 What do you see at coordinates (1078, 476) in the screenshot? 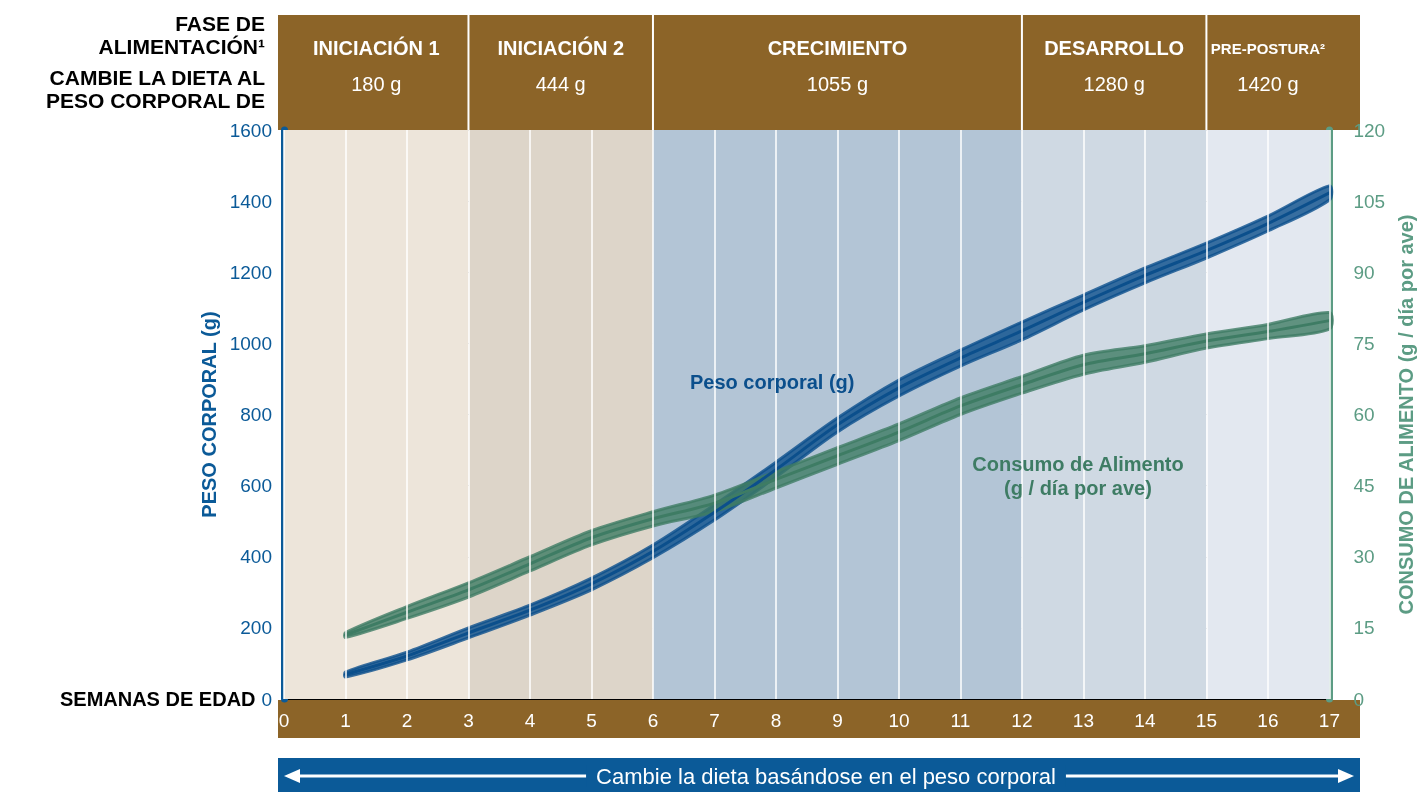
I see `text: Consumo de Alimento (g / día por ave)` at bounding box center [1078, 476].